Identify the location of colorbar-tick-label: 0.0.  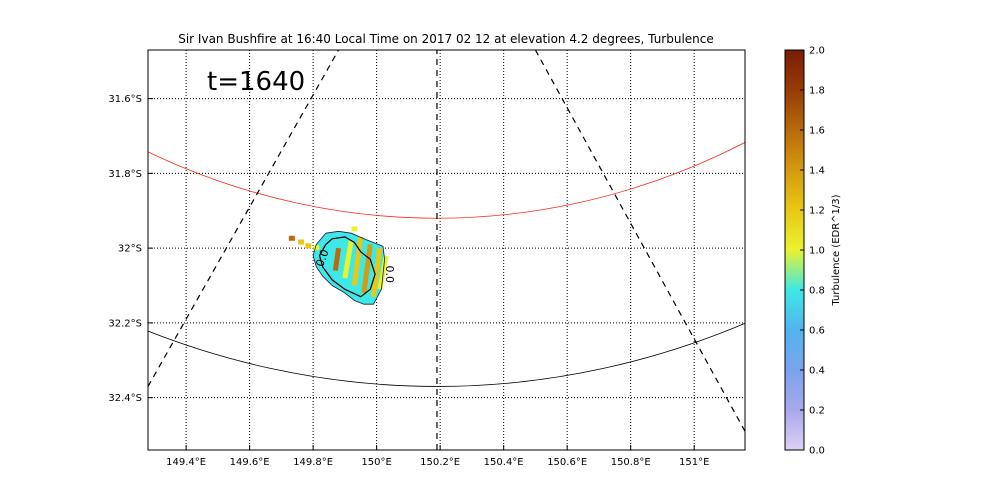
(817, 451).